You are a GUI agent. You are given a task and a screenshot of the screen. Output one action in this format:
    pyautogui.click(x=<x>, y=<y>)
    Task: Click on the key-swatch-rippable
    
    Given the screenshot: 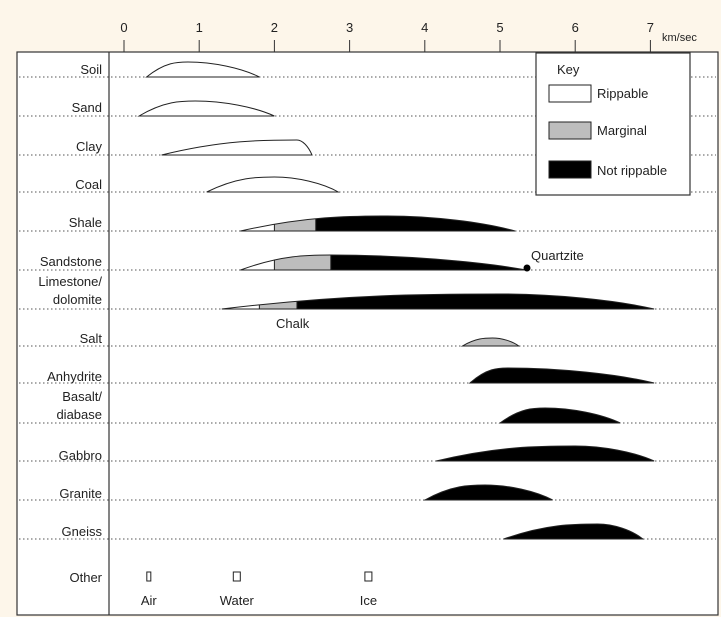 What is the action you would take?
    pyautogui.click(x=570, y=93)
    